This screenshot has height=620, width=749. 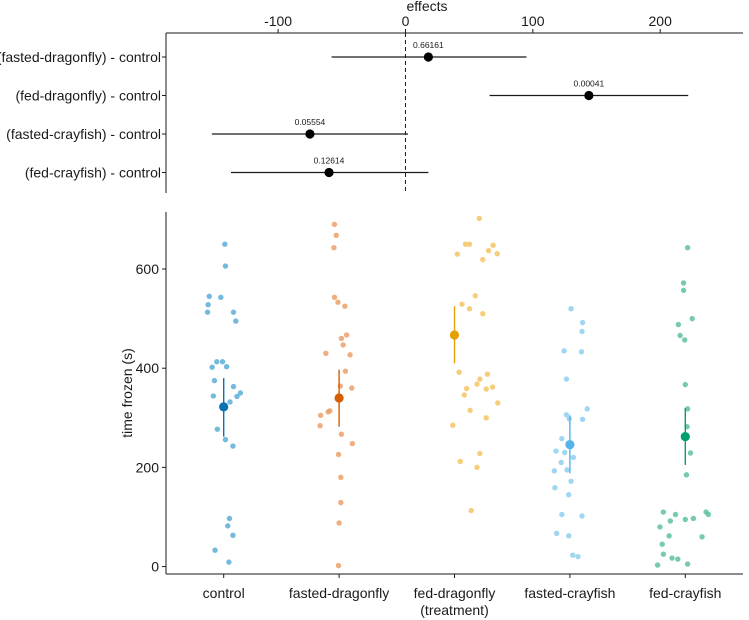 I want to click on strip-group-fed-crayfish, so click(x=683, y=406).